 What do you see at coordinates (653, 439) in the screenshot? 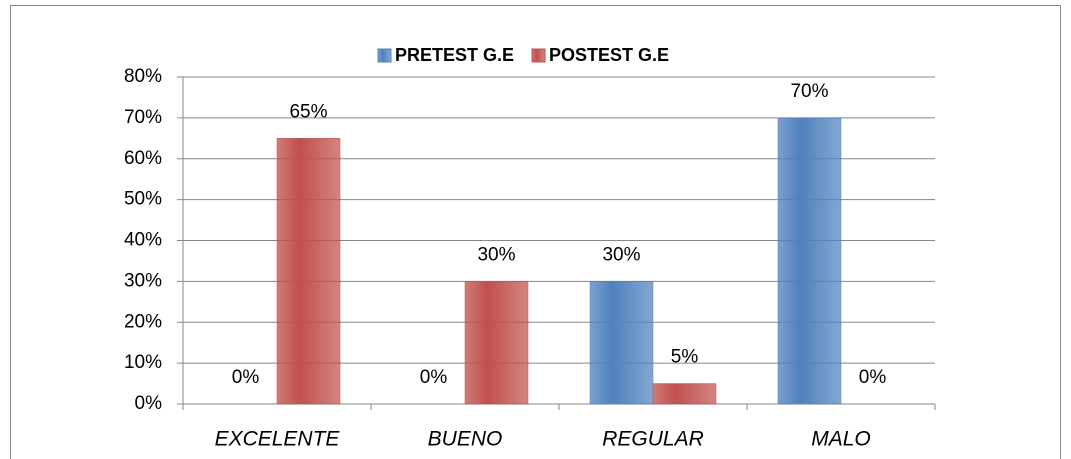
I see `x-tick-label: REGULAR` at bounding box center [653, 439].